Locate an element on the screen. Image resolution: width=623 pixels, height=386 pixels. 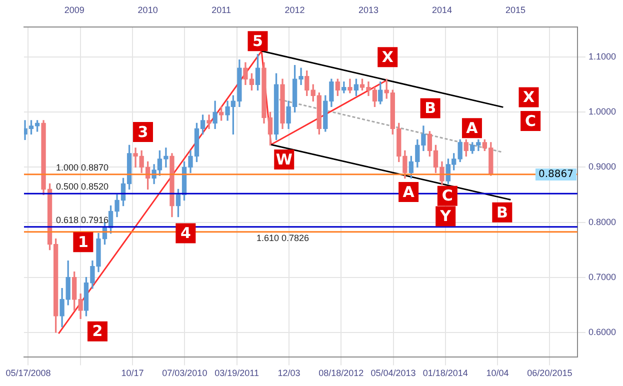
x-tick-label: 05/04/2013 is located at coordinates (393, 373).